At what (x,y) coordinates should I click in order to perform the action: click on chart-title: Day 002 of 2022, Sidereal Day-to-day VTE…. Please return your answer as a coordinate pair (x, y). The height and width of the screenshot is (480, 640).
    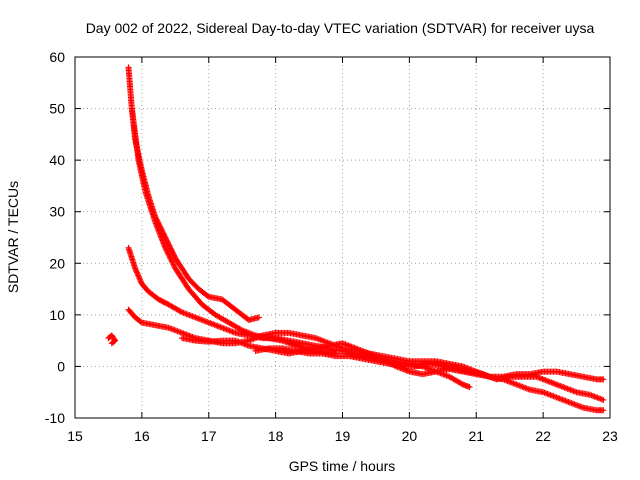
    Looking at the image, I should click on (340, 28).